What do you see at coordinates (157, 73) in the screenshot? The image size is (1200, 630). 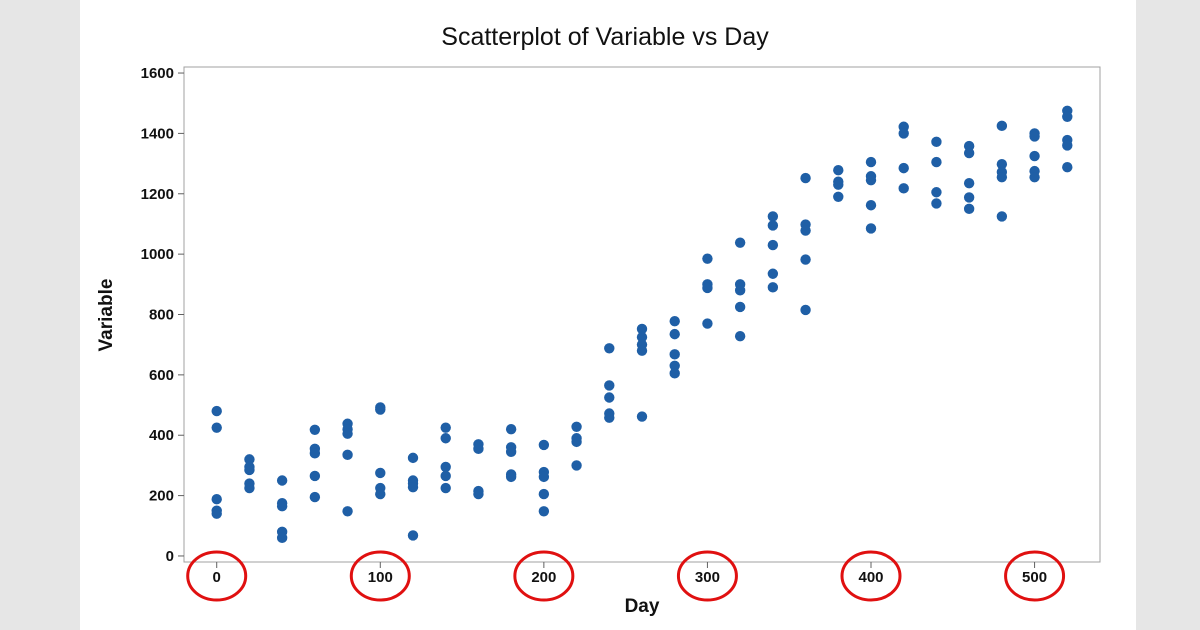 I see `y-tick-label: 1600` at bounding box center [157, 73].